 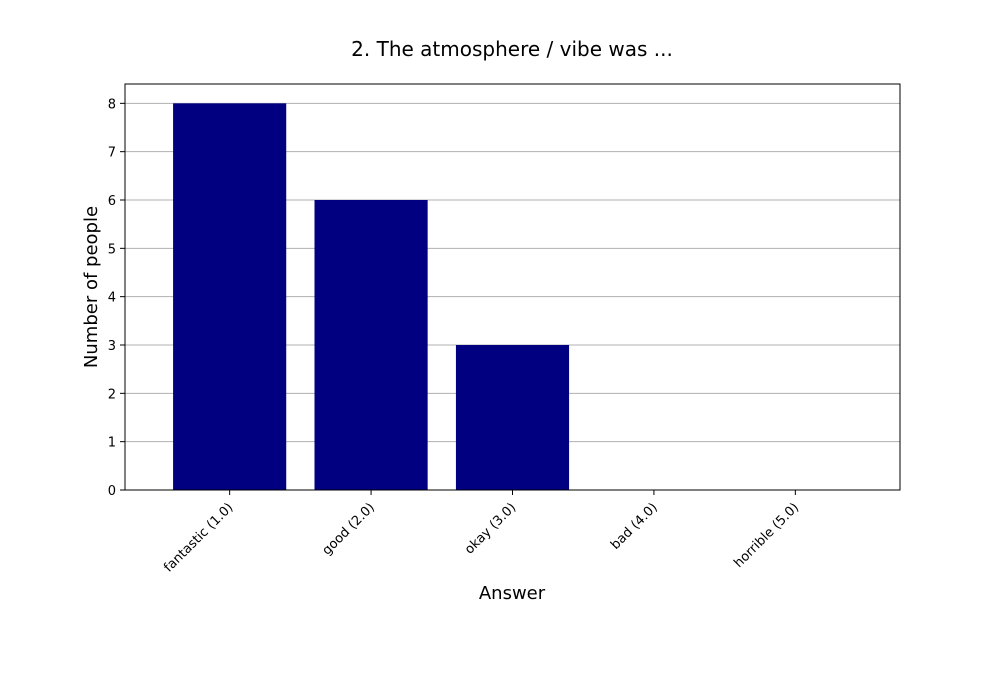 I want to click on x-axis-label: Answer, so click(x=512, y=593).